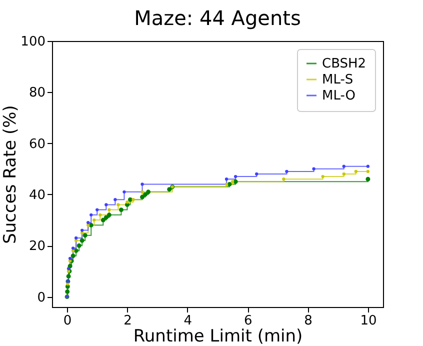 The image size is (423, 346). I want to click on x-axis-title: Runtime Limit (min), so click(218, 336).